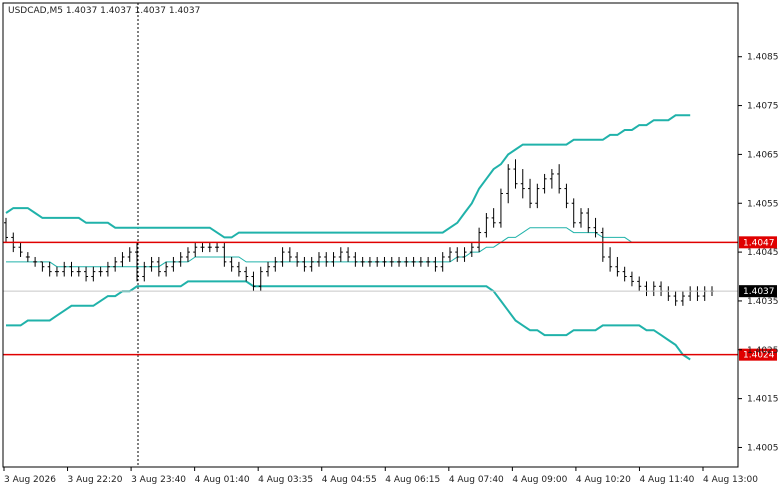 This screenshot has height=493, width=781. What do you see at coordinates (763, 400) in the screenshot?
I see `y-tick-label: 1.4015` at bounding box center [763, 400].